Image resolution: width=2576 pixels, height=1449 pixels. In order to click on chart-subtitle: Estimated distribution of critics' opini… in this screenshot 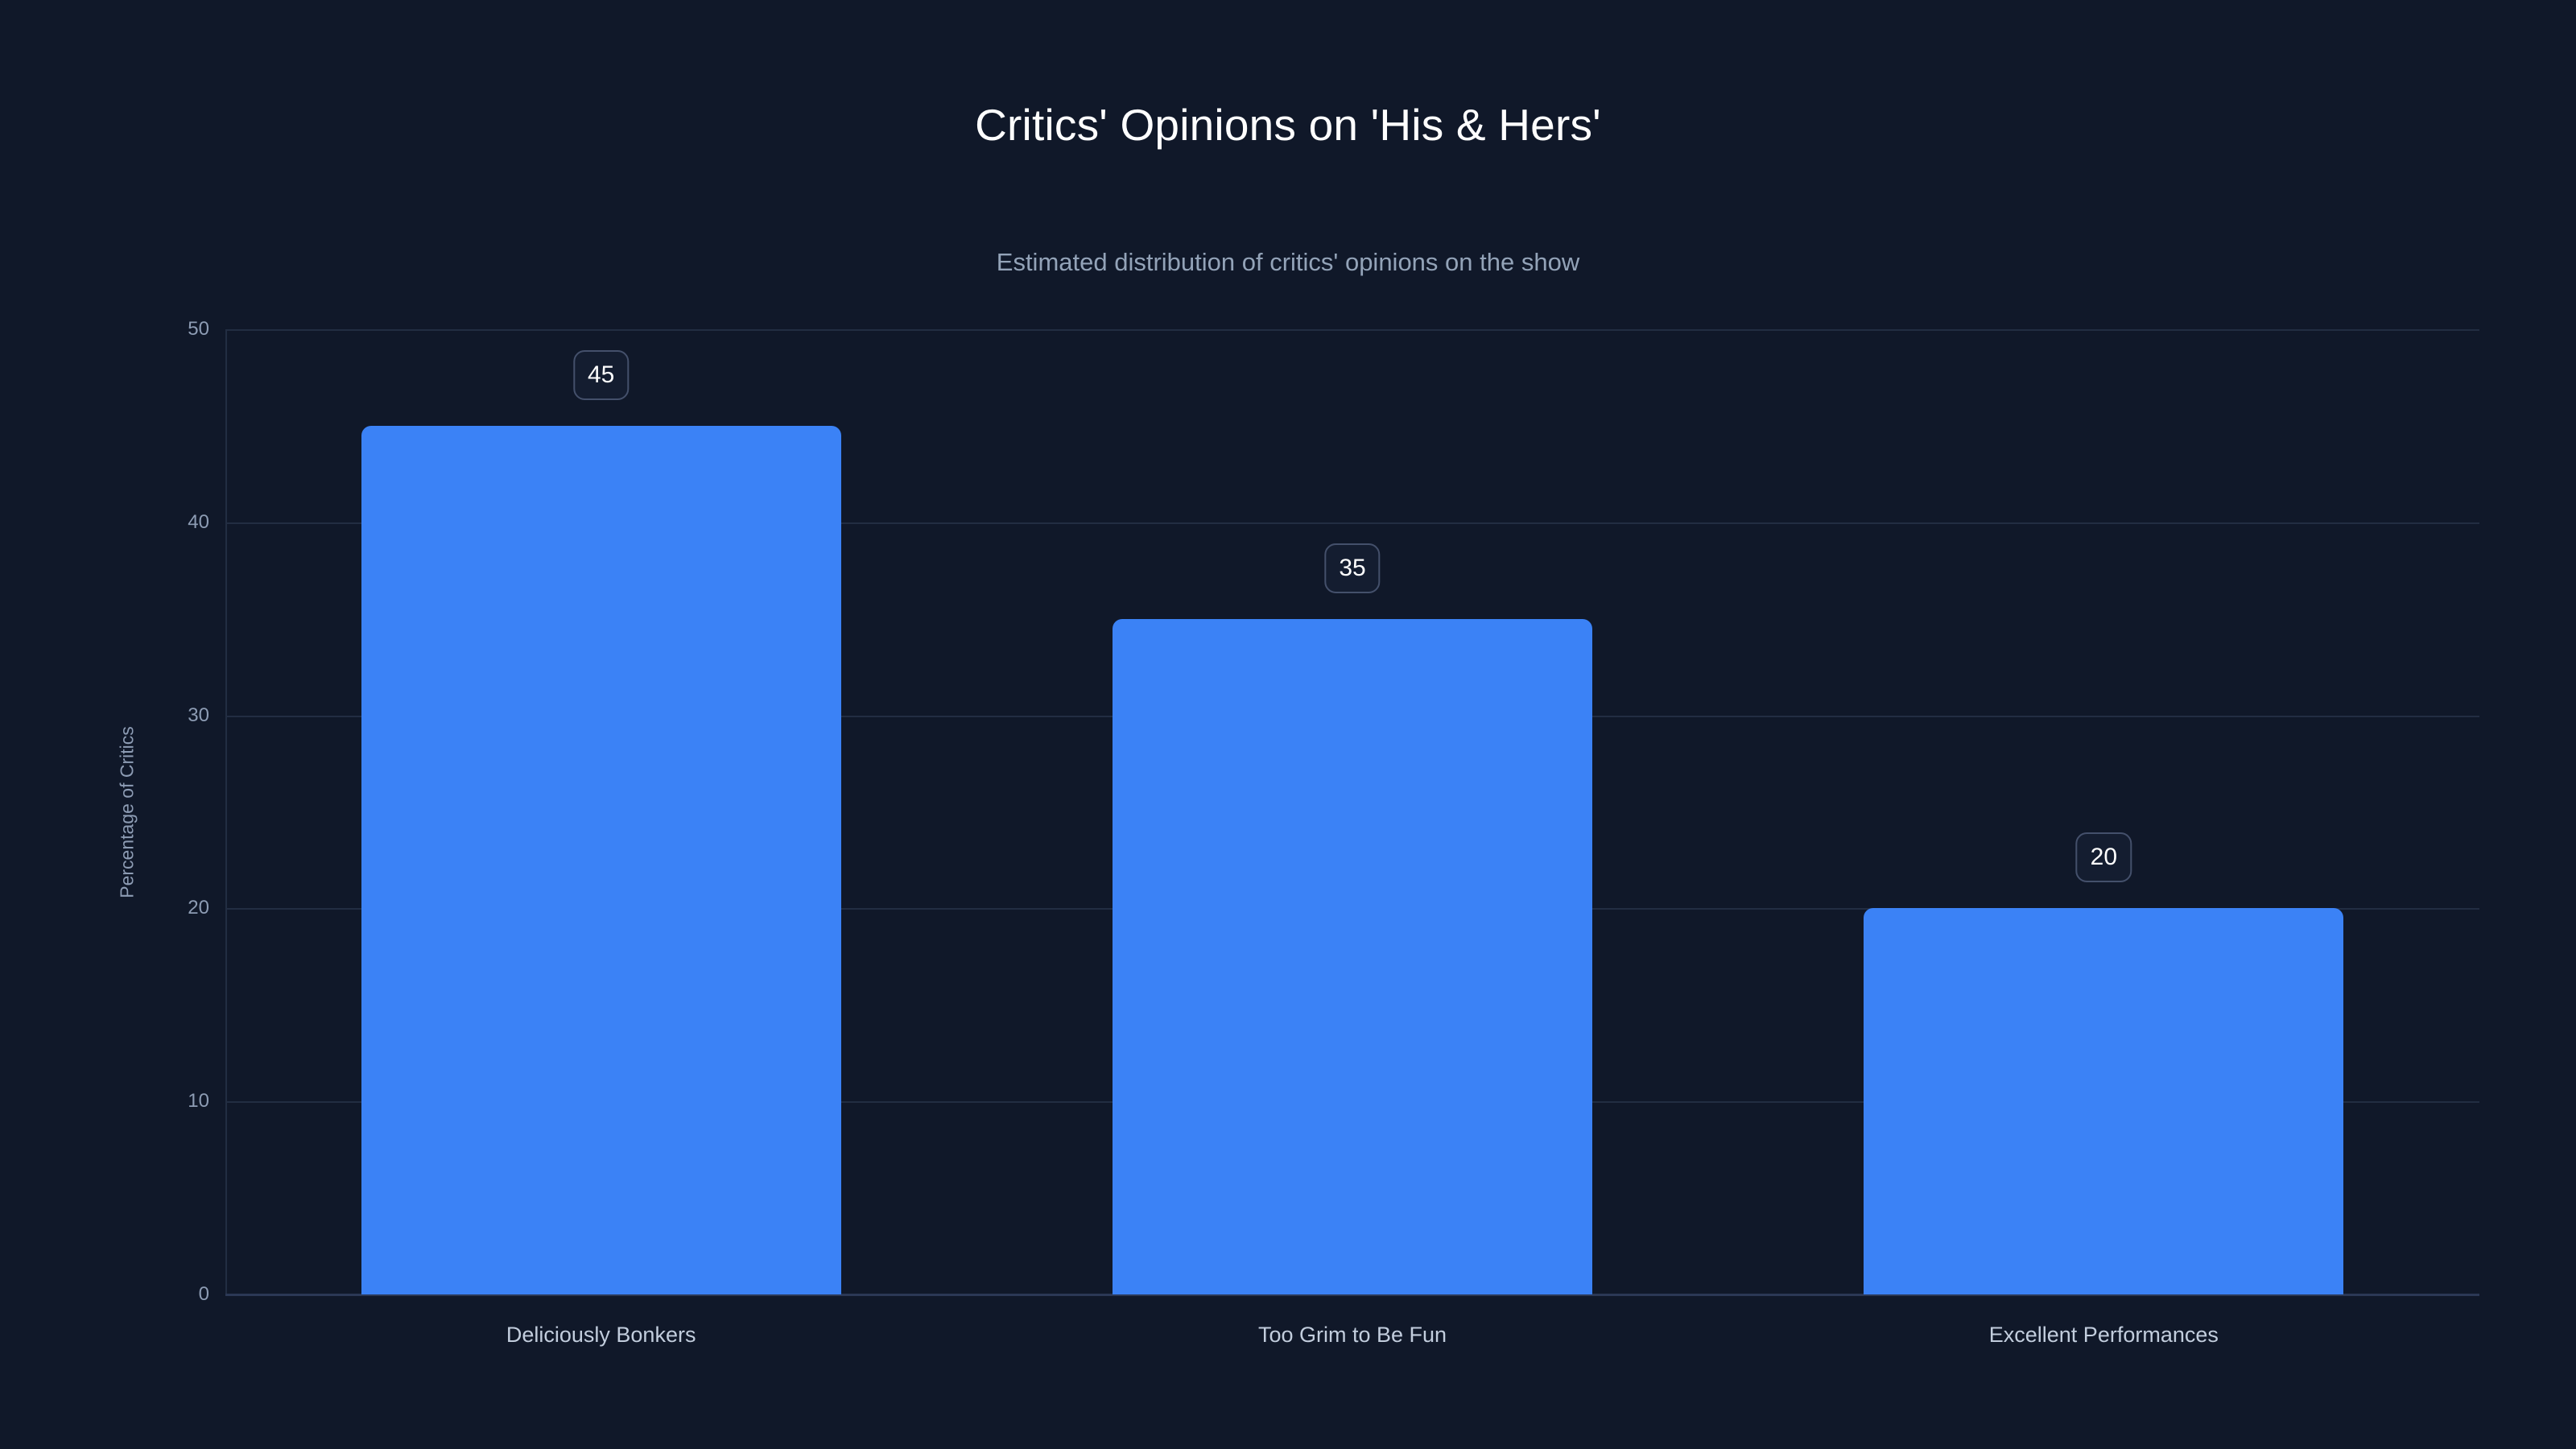, I will do `click(1288, 262)`.